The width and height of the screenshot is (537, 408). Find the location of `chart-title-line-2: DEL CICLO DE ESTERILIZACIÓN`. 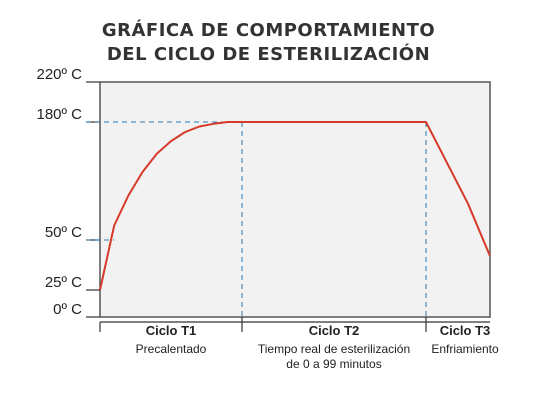

chart-title-line-2: DEL CICLO DE ESTERILIZACIÓN is located at coordinates (268, 54).